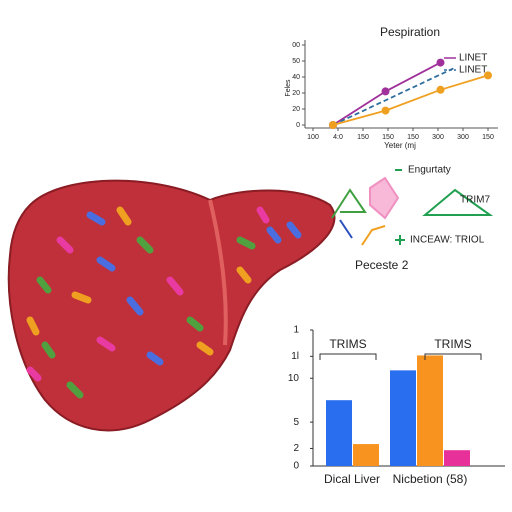  What do you see at coordinates (430, 479) in the screenshot?
I see `x-tick-label: Nicbetion (58)` at bounding box center [430, 479].